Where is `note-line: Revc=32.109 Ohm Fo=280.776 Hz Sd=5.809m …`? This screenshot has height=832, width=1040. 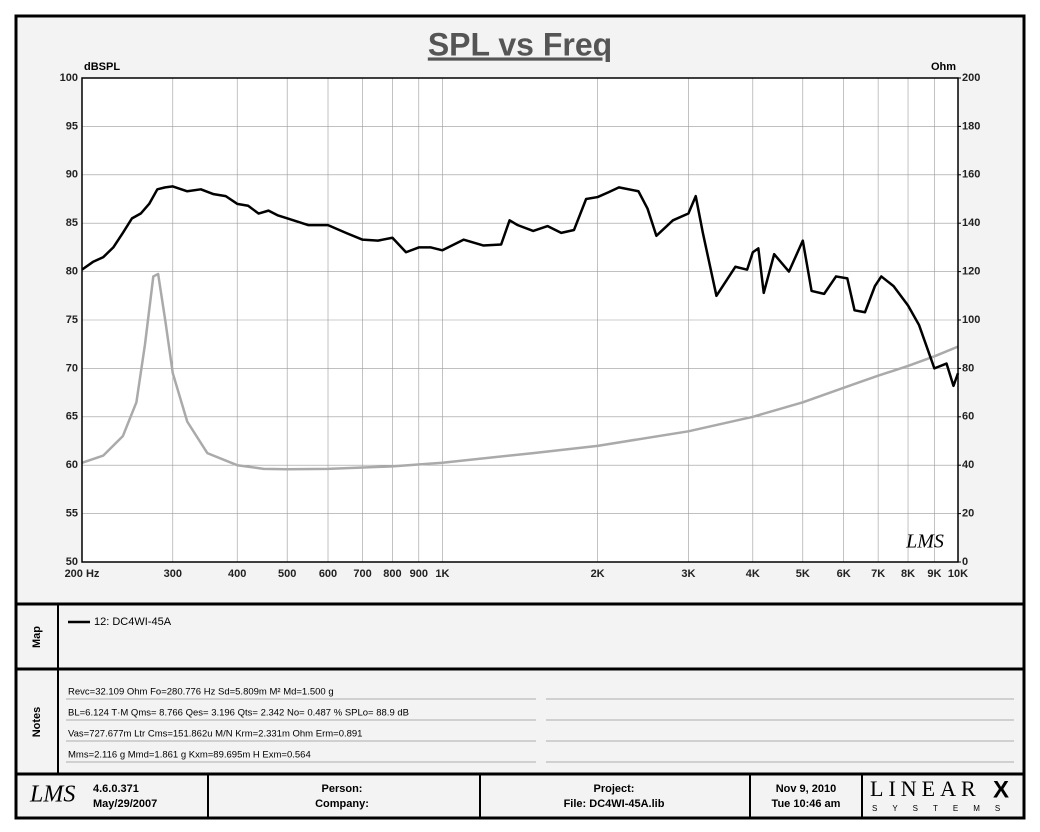 note-line: Revc=32.109 Ohm Fo=280.776 Hz Sd=5.809m … is located at coordinates (201, 692).